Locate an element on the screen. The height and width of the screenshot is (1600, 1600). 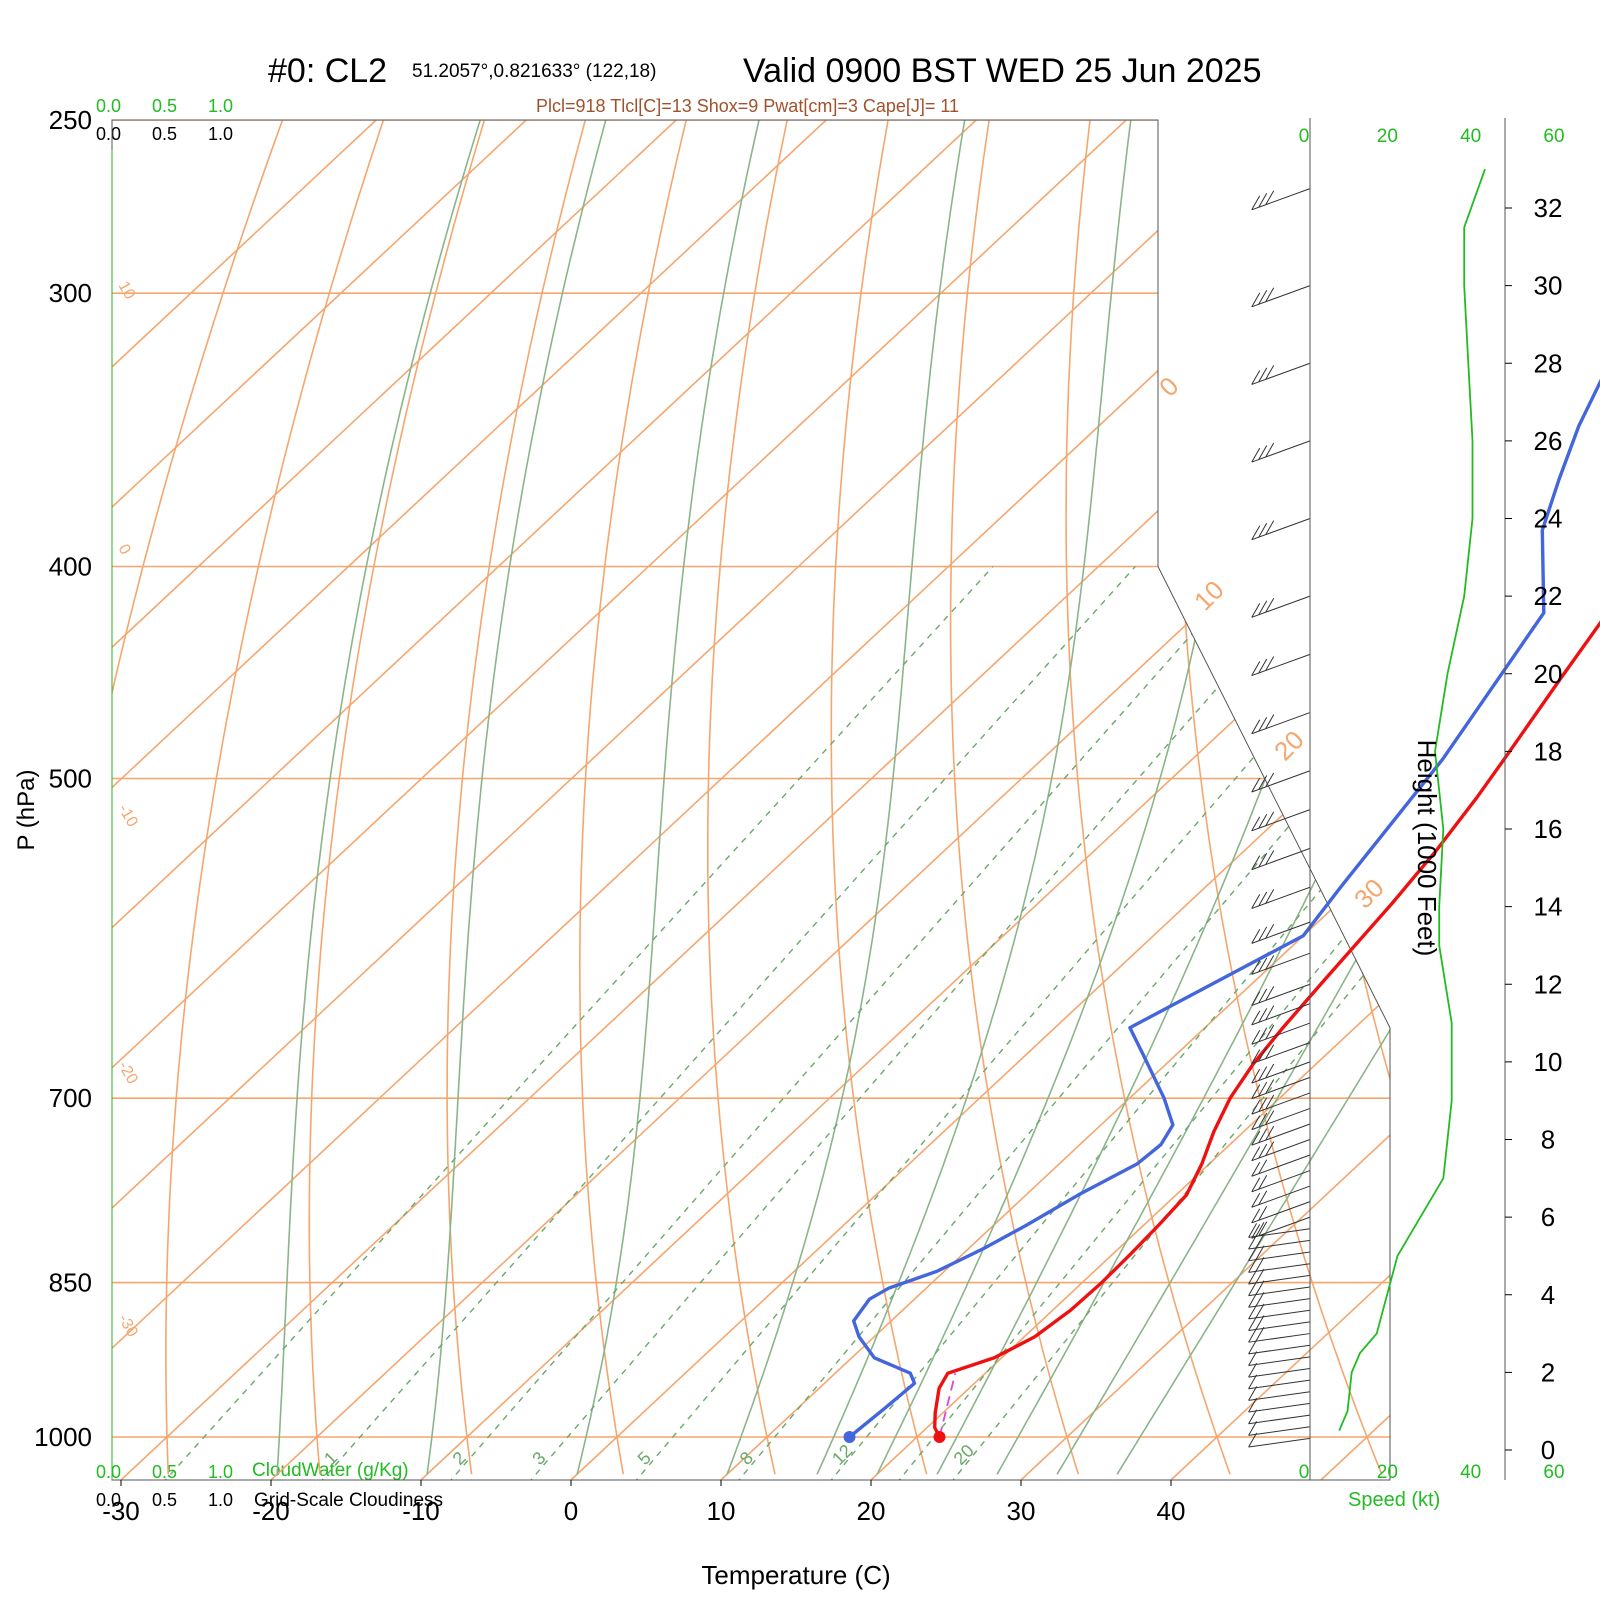
mixing-ratio-labels: 1 2 3 5 8 12 20 is located at coordinates (649, 1455).